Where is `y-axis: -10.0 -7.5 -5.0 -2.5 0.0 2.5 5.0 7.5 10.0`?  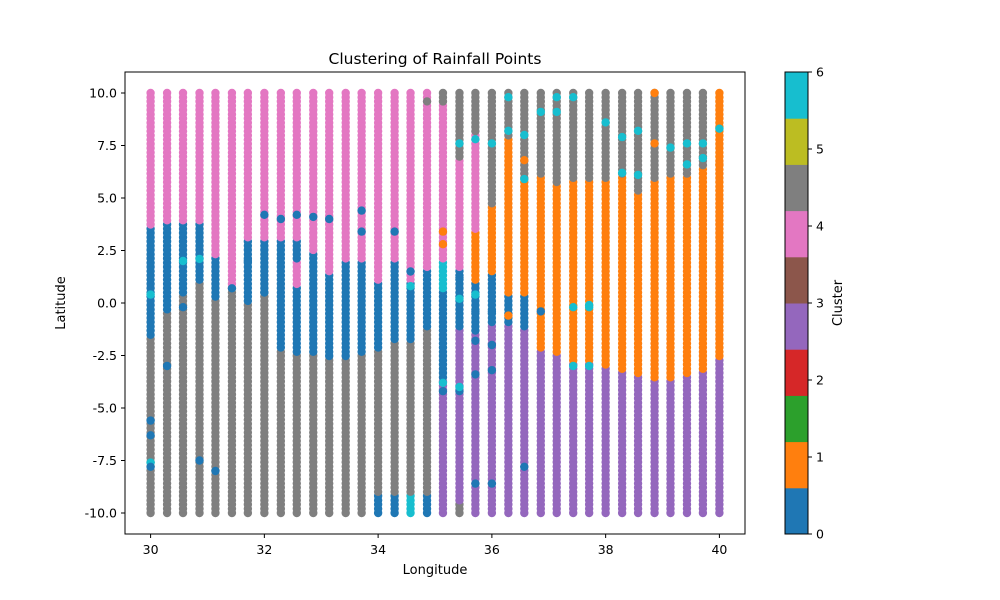 y-axis: -10.0 -7.5 -5.0 -2.5 0.0 2.5 5.0 7.5 10.0 is located at coordinates (105, 303).